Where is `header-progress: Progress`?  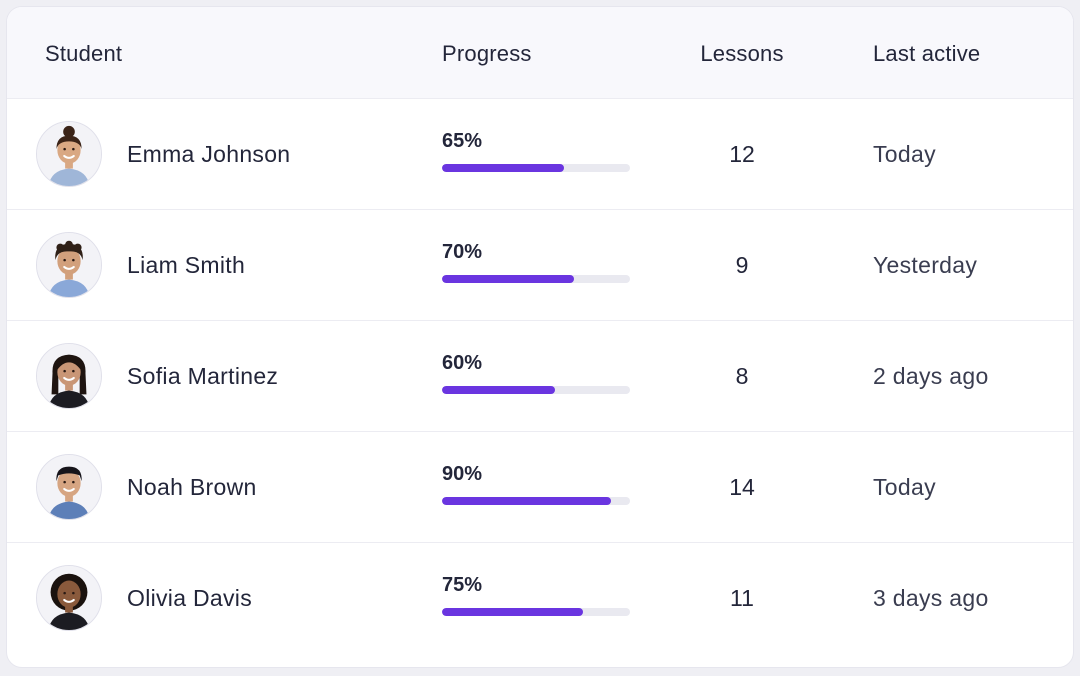
header-progress: Progress is located at coordinates (487, 53).